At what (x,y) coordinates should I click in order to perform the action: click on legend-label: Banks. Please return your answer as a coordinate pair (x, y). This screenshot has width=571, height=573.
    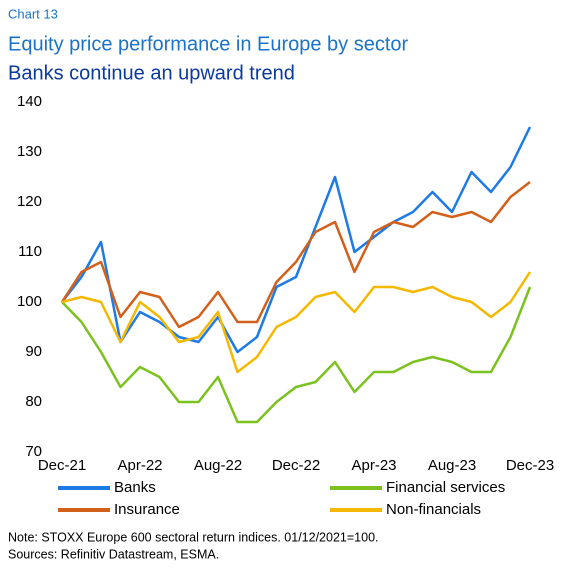
    Looking at the image, I should click on (135, 487).